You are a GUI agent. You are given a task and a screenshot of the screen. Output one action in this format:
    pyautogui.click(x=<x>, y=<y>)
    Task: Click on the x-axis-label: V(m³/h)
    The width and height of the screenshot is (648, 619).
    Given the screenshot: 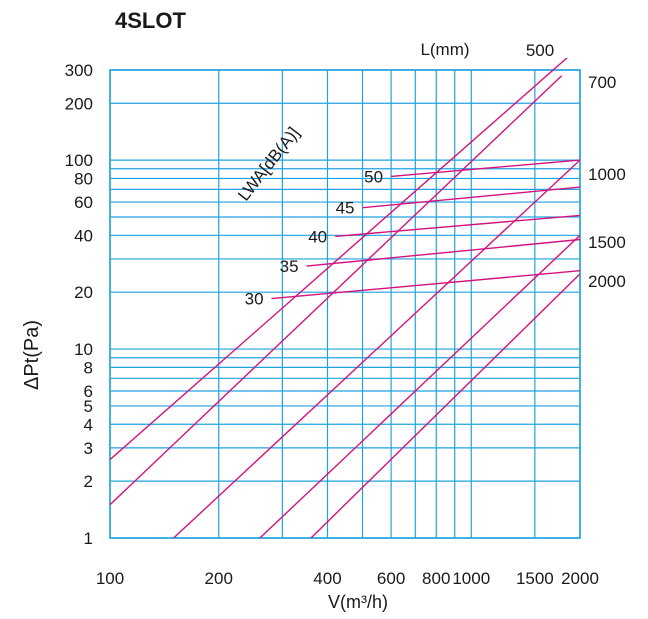 What is the action you would take?
    pyautogui.click(x=358, y=602)
    